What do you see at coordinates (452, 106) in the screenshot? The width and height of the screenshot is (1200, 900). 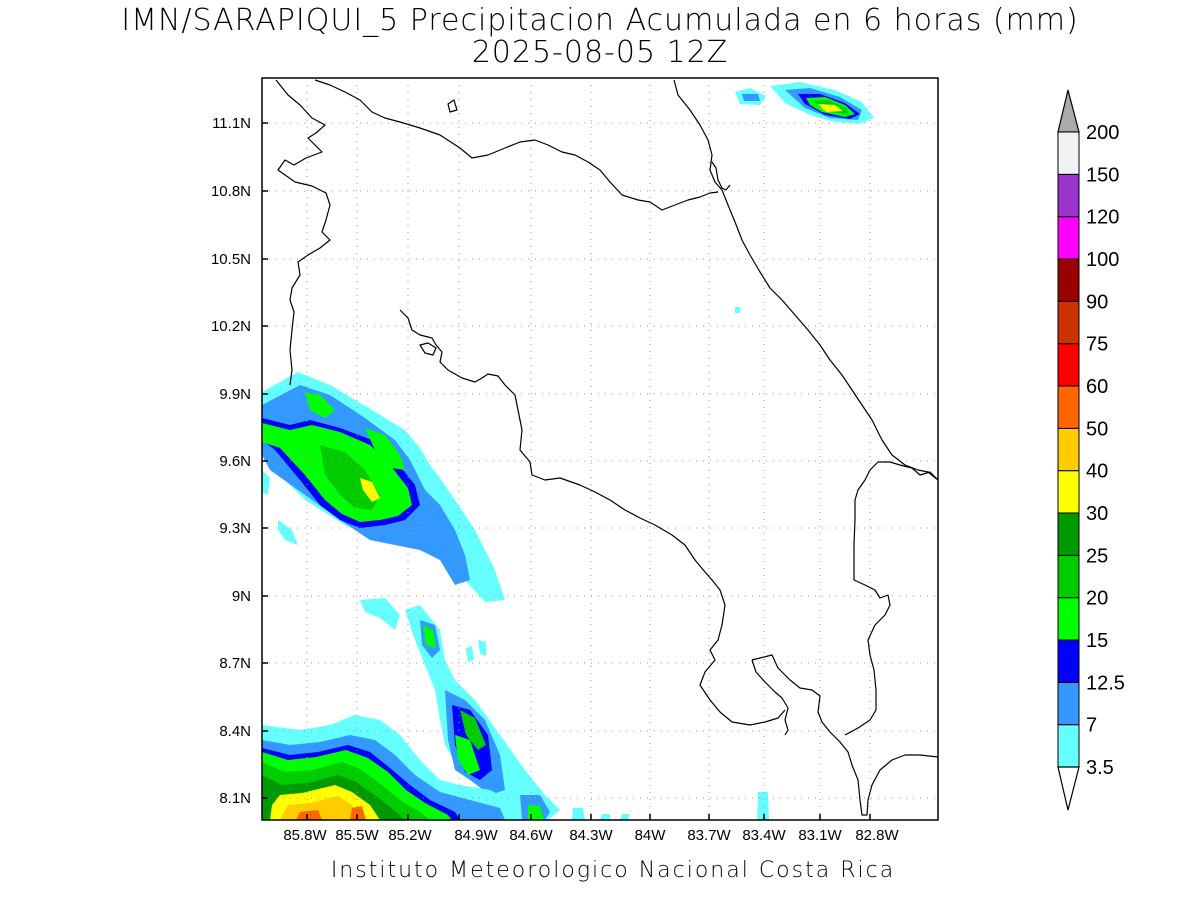 I see `island-tiny` at bounding box center [452, 106].